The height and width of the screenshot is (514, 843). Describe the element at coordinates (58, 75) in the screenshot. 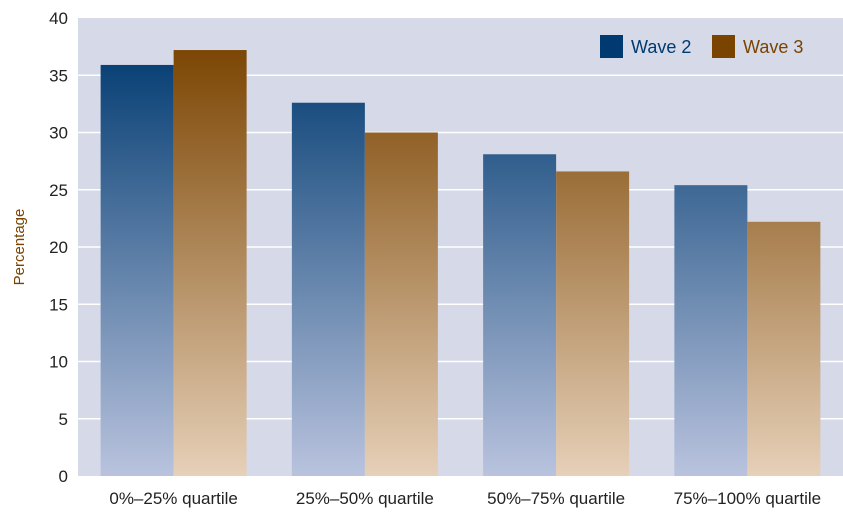

I see `y-tick-label: 35` at that location.